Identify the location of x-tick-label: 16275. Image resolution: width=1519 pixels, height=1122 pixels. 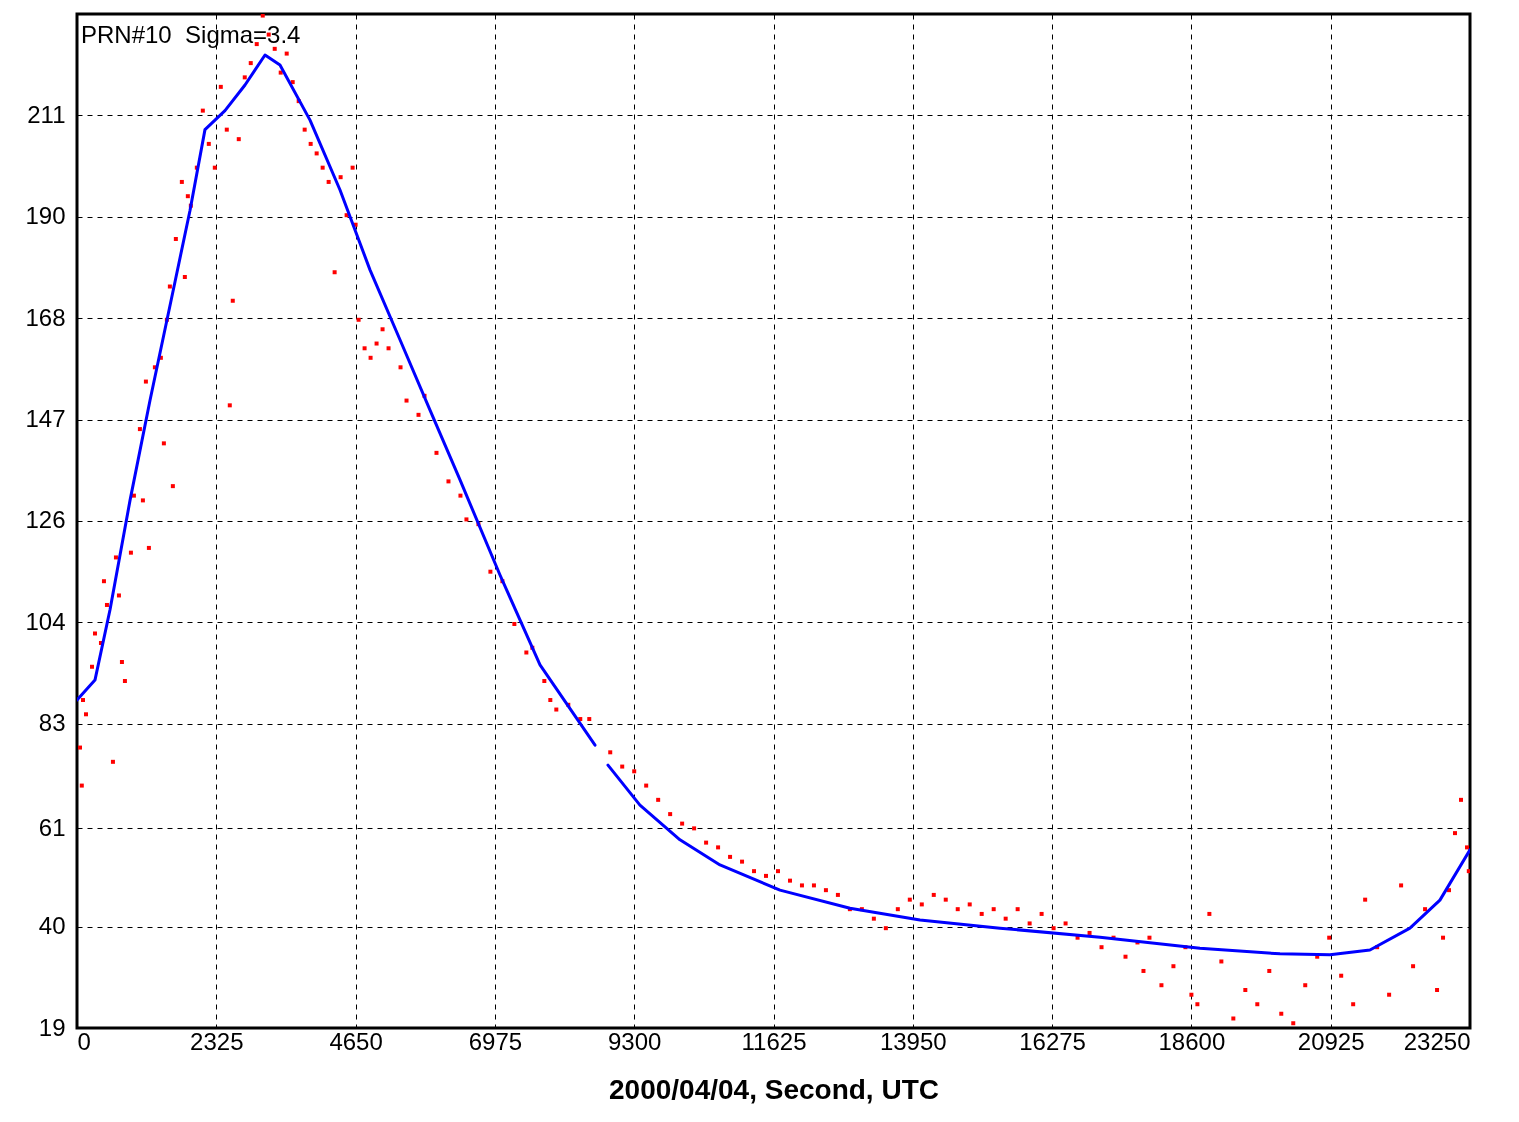
(1052, 1041).